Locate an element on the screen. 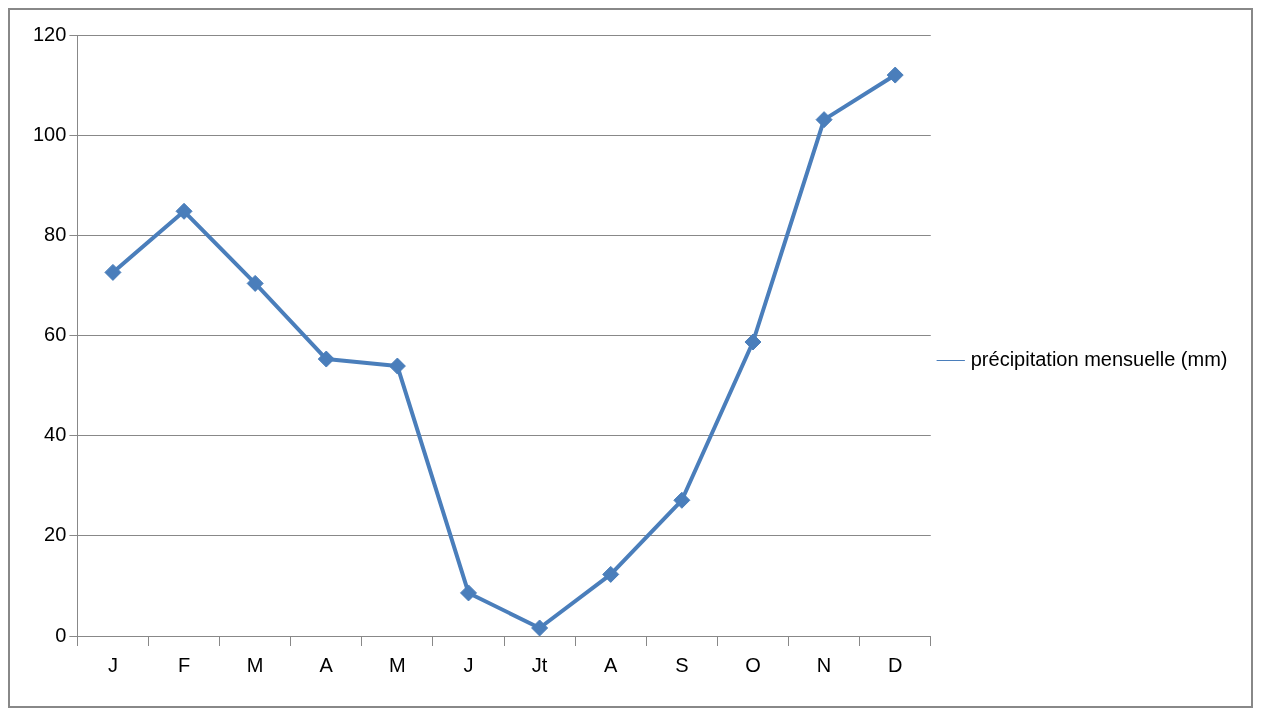 Image resolution: width=1265 pixels, height=720 pixels. x-tick-label: D is located at coordinates (895, 664).